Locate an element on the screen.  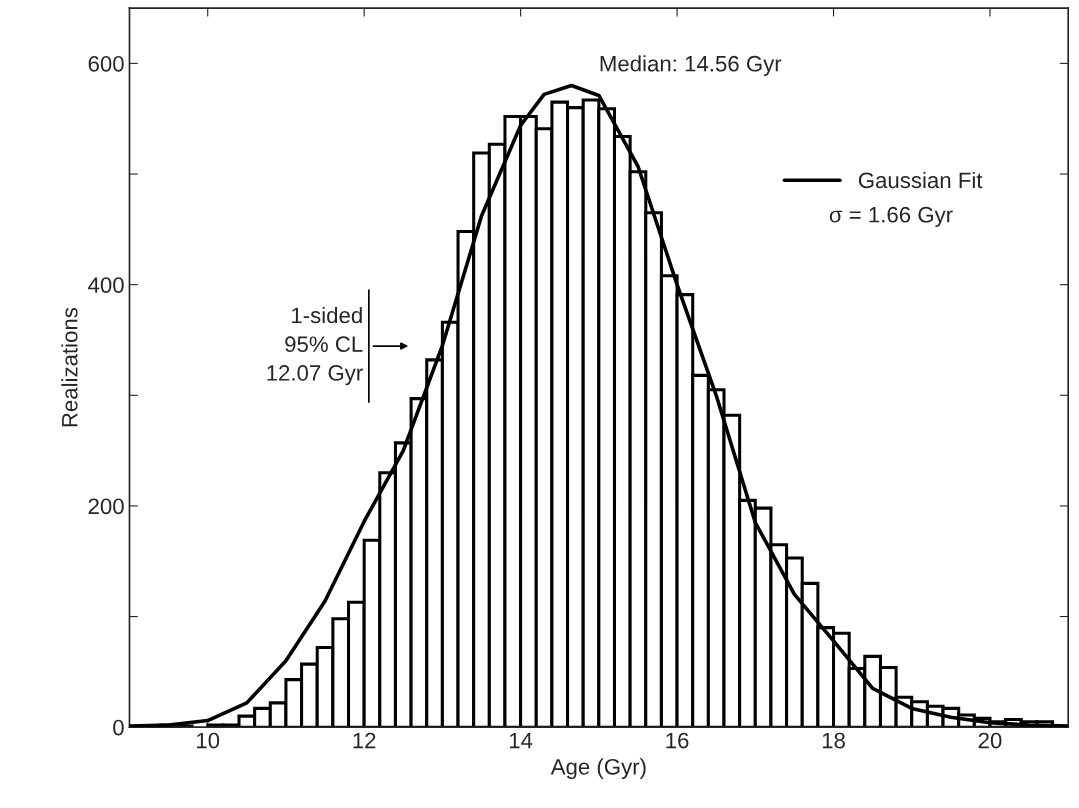
y-tick-label: 400 is located at coordinates (106, 285).